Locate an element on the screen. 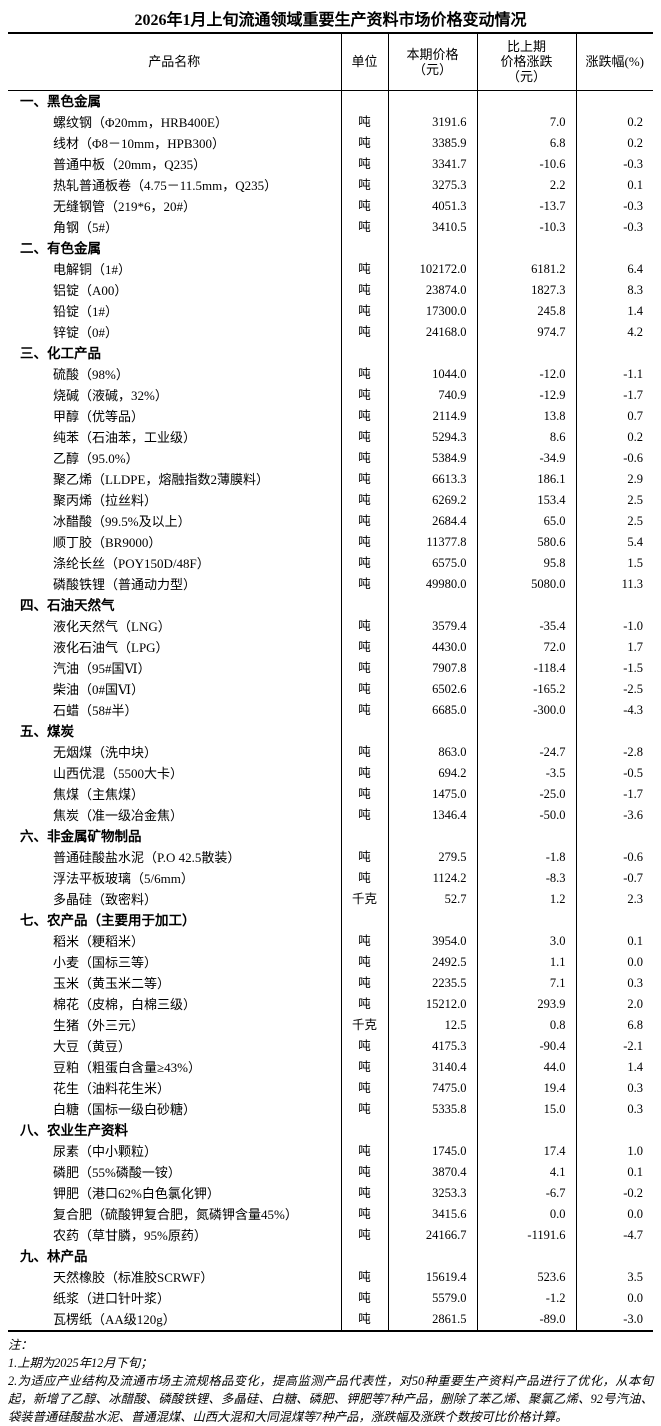 This screenshot has width=661, height=1426. cell-current-price: 6269.2 is located at coordinates (432, 500).